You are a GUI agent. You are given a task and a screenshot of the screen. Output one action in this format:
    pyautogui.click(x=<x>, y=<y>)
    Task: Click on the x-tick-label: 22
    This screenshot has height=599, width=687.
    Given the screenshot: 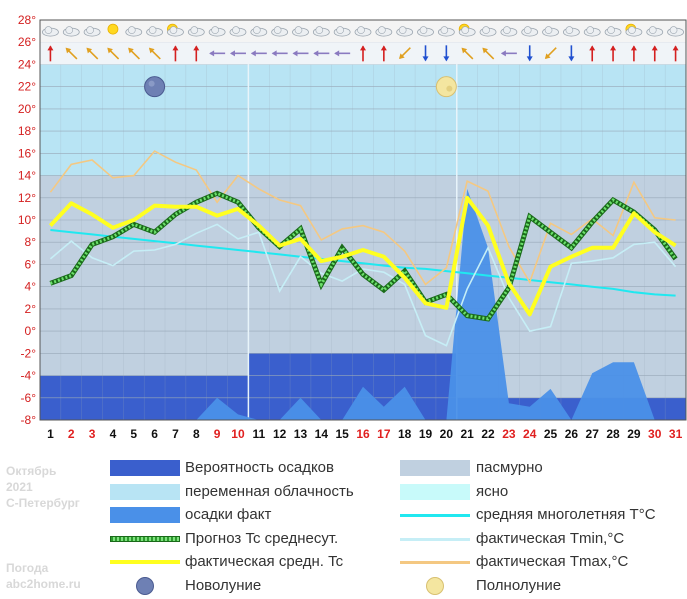 What is the action you would take?
    pyautogui.click(x=488, y=434)
    